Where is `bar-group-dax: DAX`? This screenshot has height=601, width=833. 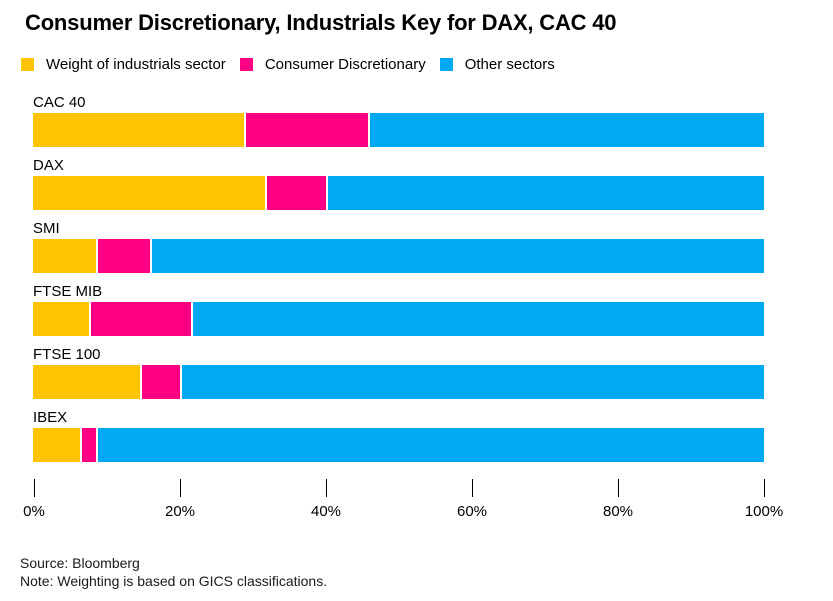 bar-group-dax: DAX is located at coordinates (398, 182).